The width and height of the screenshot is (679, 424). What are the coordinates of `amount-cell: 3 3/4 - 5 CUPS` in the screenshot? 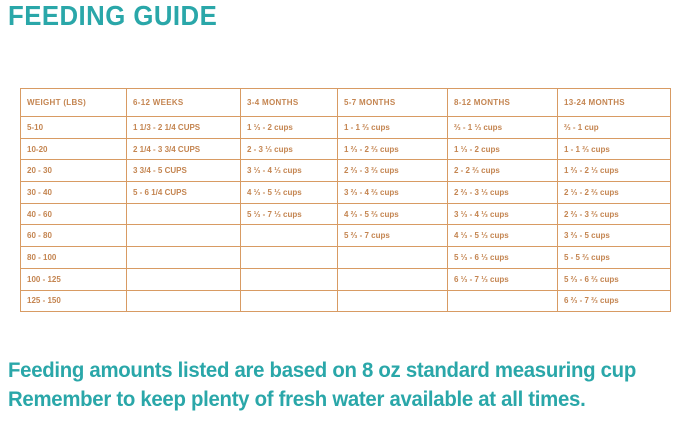 It's located at (183, 171).